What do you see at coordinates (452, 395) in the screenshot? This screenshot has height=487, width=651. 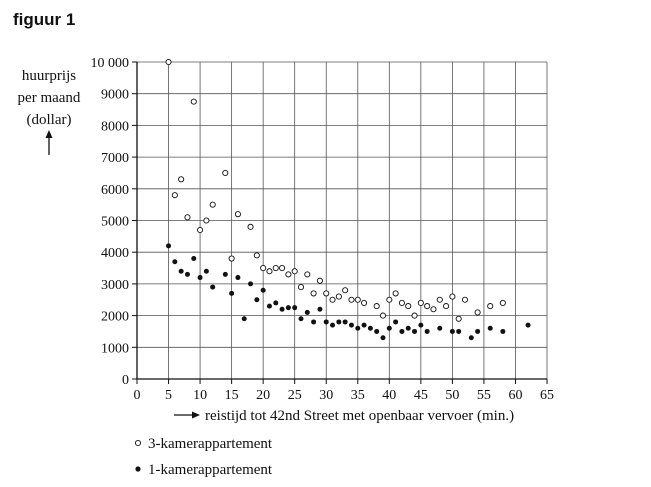 I see `x-tick-label: 50` at bounding box center [452, 395].